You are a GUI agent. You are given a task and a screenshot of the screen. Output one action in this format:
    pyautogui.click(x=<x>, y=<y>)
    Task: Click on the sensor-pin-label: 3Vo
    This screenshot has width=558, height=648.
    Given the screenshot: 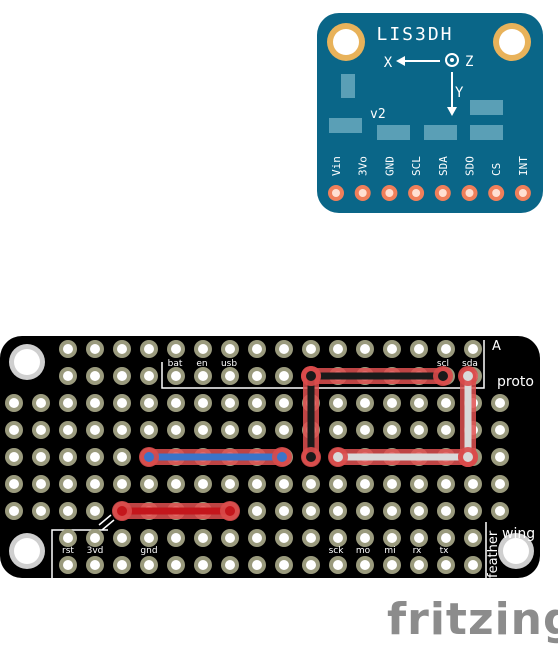 What is the action you would take?
    pyautogui.click(x=363, y=166)
    